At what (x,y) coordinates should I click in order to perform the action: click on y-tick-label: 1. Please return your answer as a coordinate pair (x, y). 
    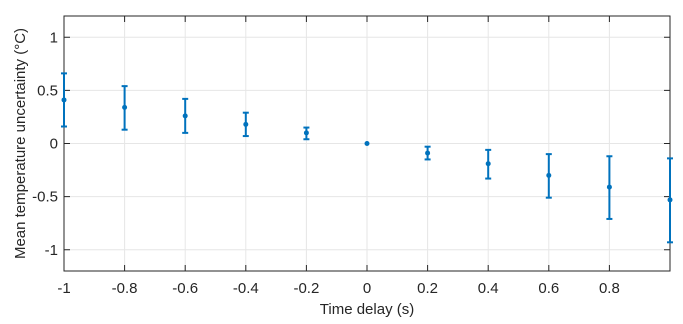
    Looking at the image, I should click on (54, 37).